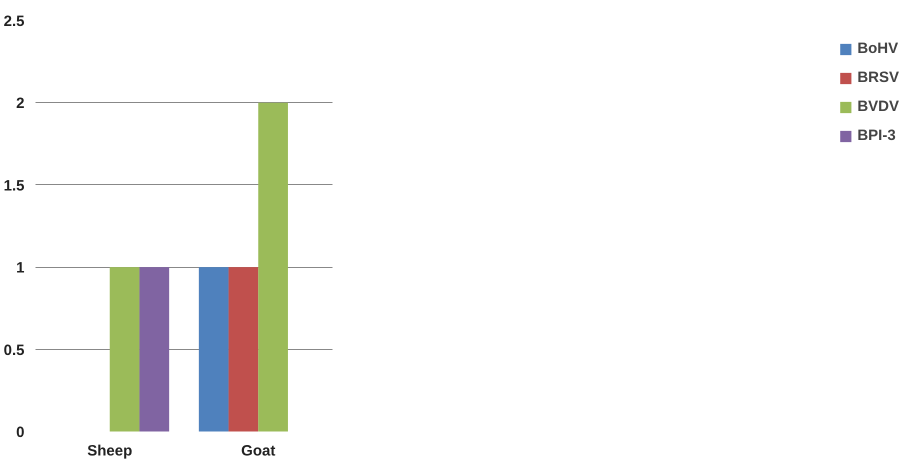  I want to click on legend-label: BVDV, so click(878, 106).